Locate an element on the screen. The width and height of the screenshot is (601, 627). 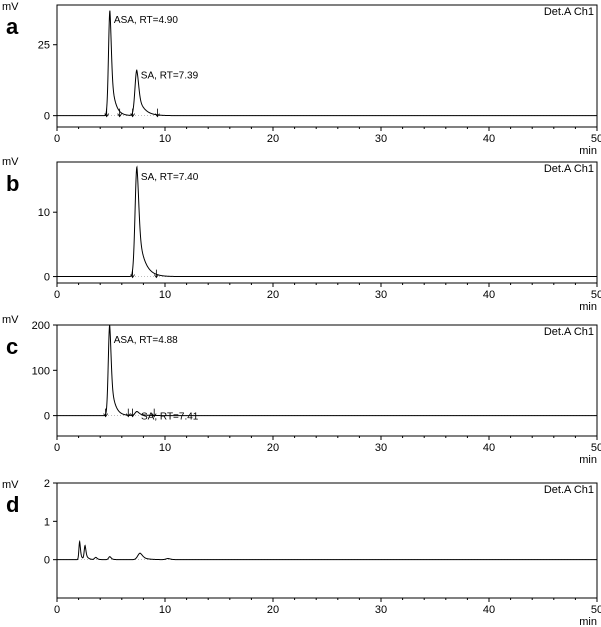
peak-label: SA, RT=7.41 is located at coordinates (170, 417).